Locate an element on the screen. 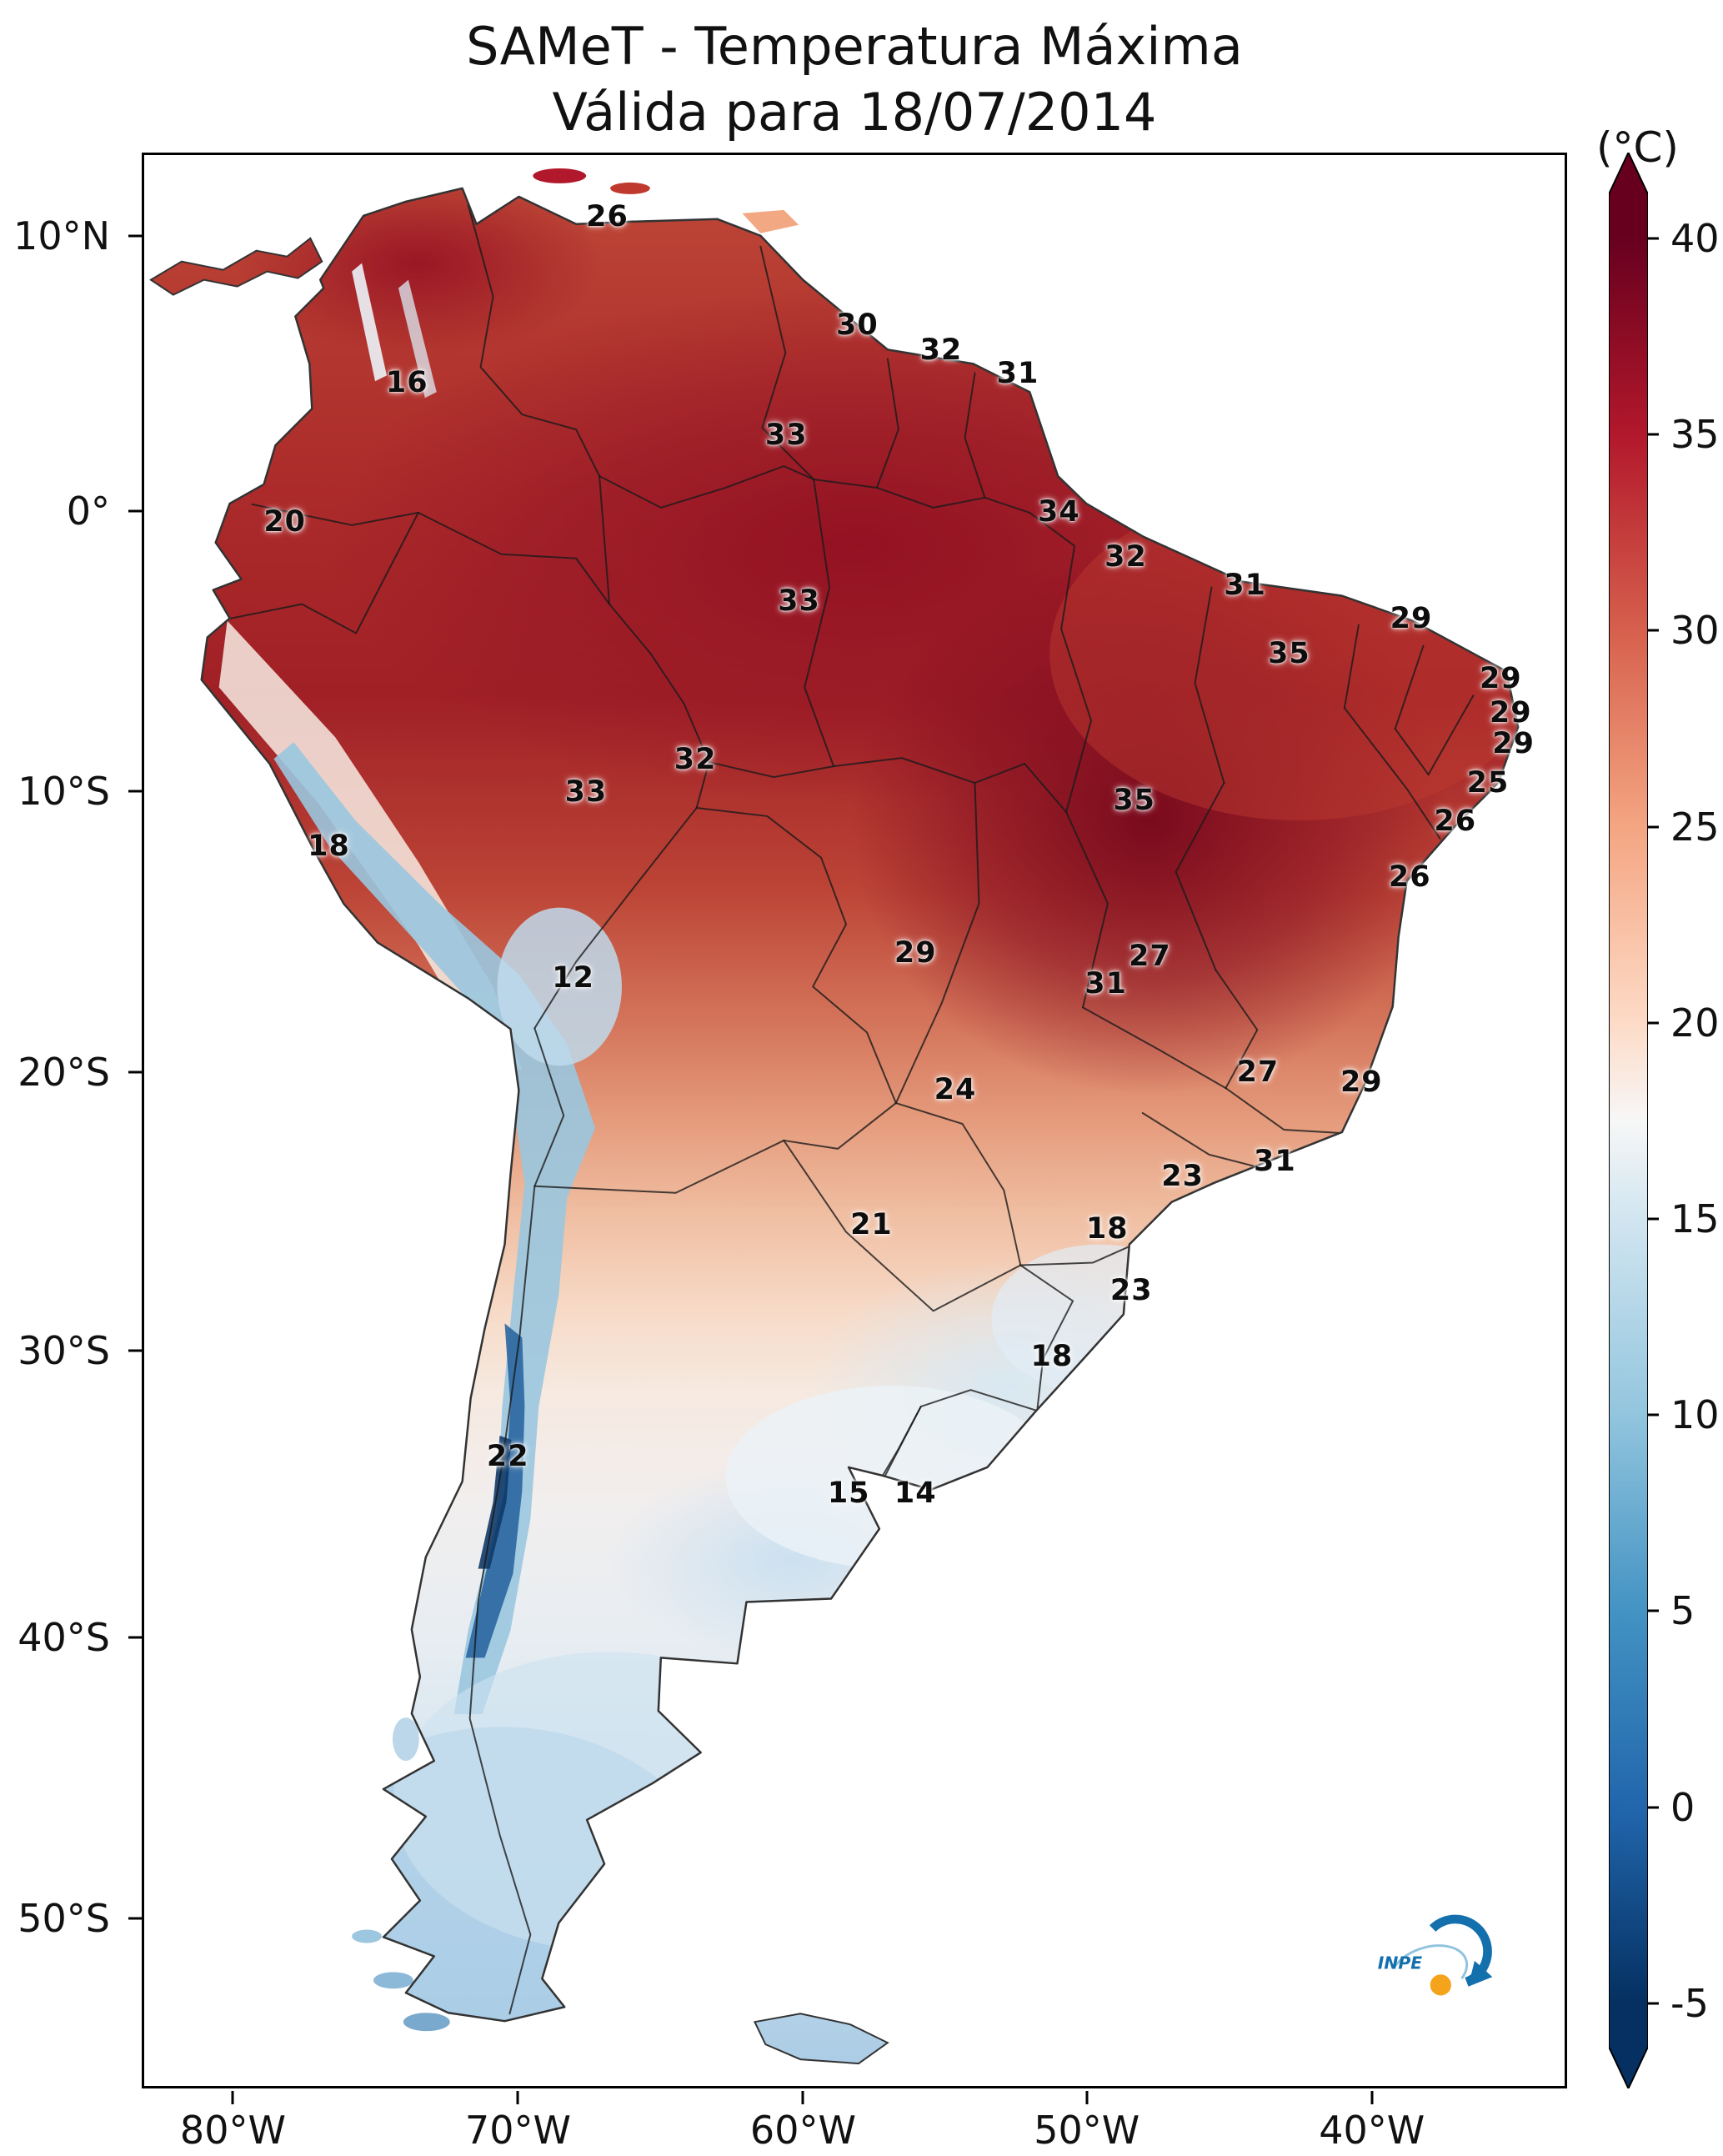  lon-tick-label: 60°W is located at coordinates (802, 2130).